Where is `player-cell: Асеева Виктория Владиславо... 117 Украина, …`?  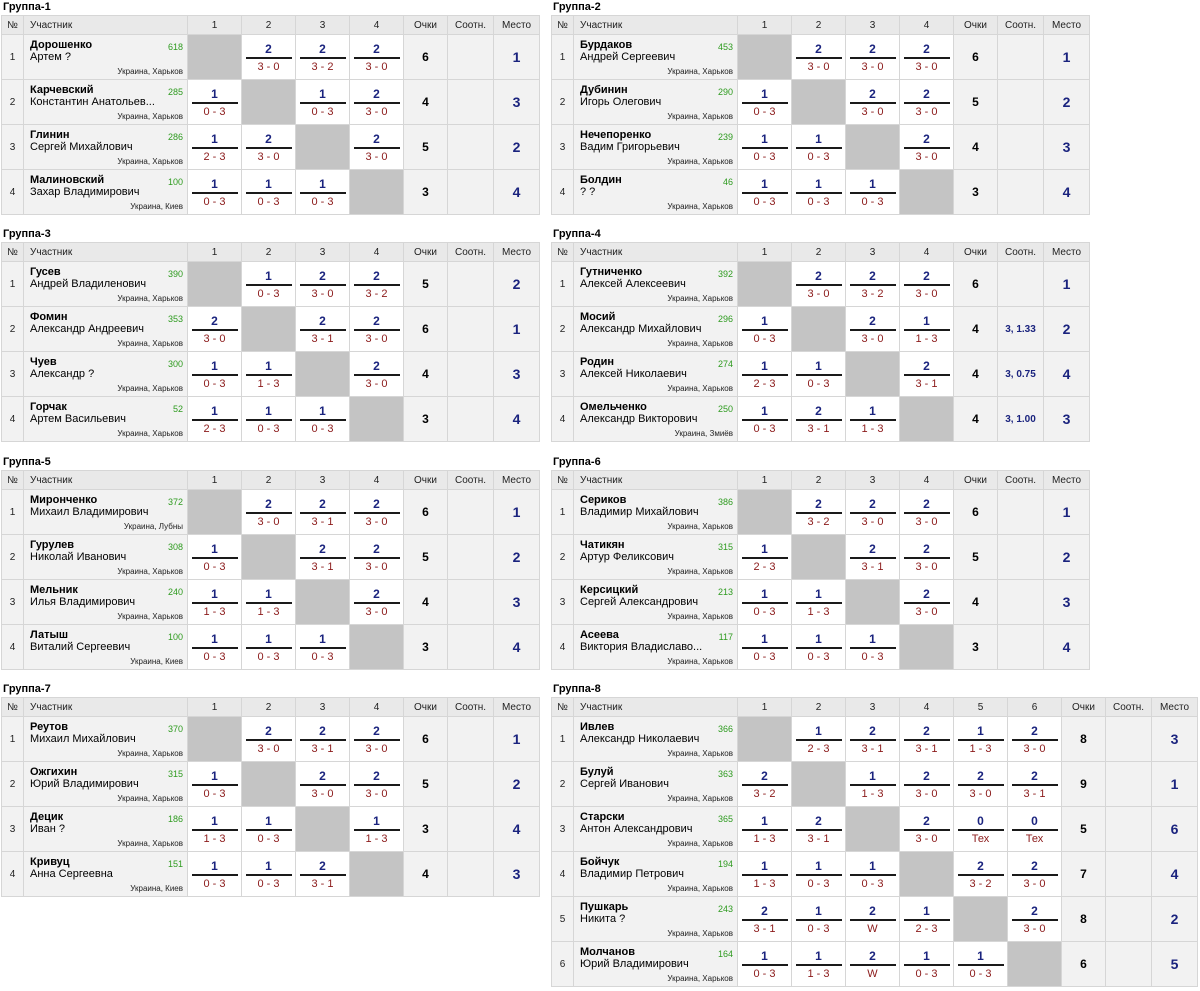
player-cell: Асеева Виктория Владиславо... 117 Украина, … is located at coordinates (655, 647).